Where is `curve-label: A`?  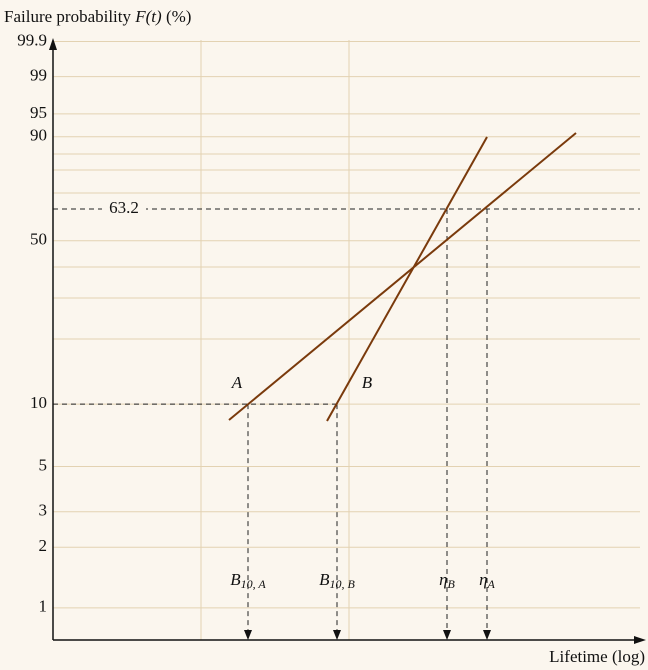
curve-label: A is located at coordinates (237, 382).